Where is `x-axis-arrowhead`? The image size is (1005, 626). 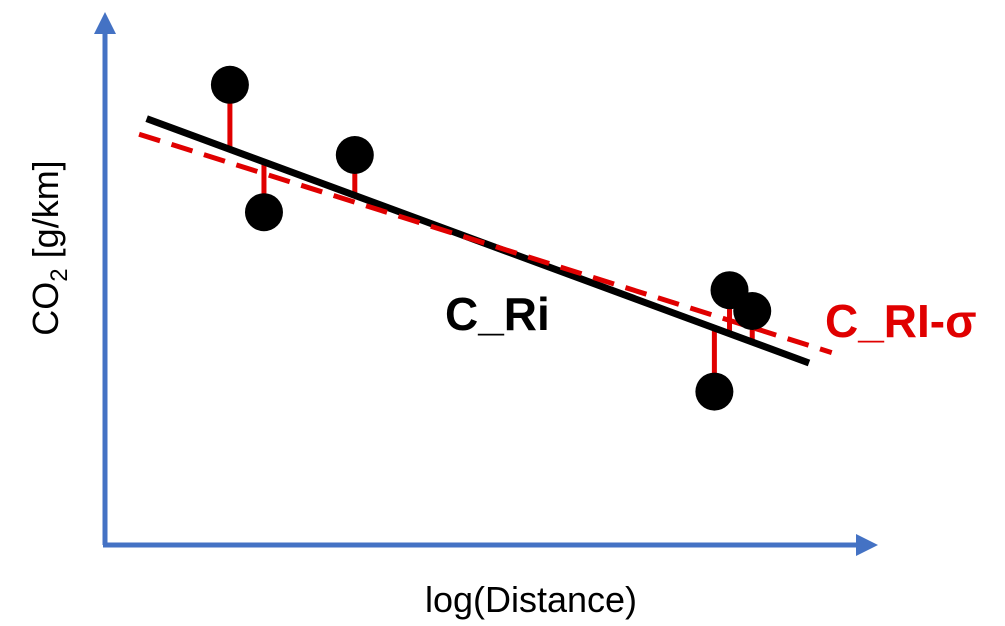
x-axis-arrowhead is located at coordinates (867, 545).